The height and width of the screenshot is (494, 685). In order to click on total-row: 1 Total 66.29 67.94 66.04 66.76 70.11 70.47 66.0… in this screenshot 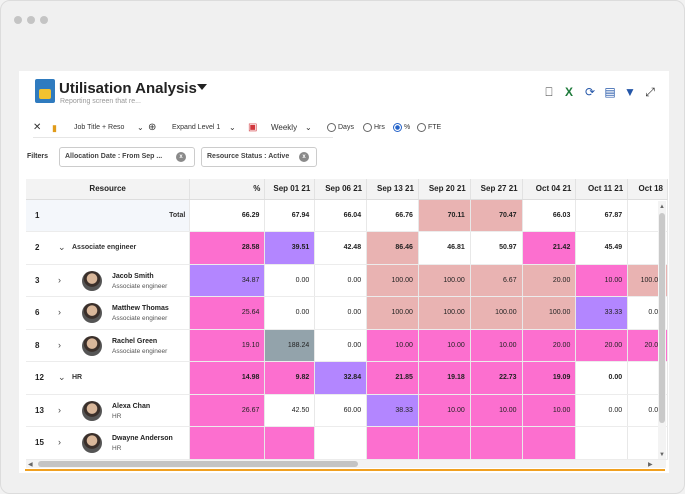, I will do `click(347, 215)`.